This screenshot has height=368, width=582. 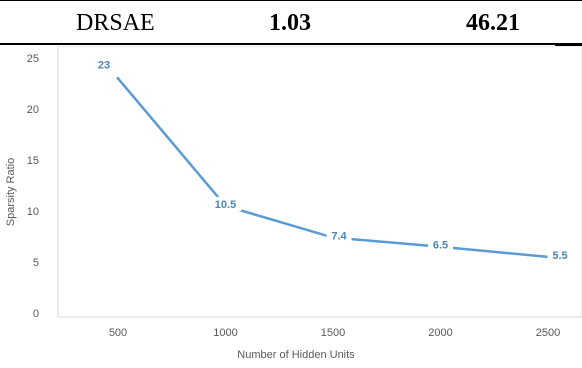 I want to click on y-axis-ticks: 0 5 10 15 20 25, so click(x=33, y=186).